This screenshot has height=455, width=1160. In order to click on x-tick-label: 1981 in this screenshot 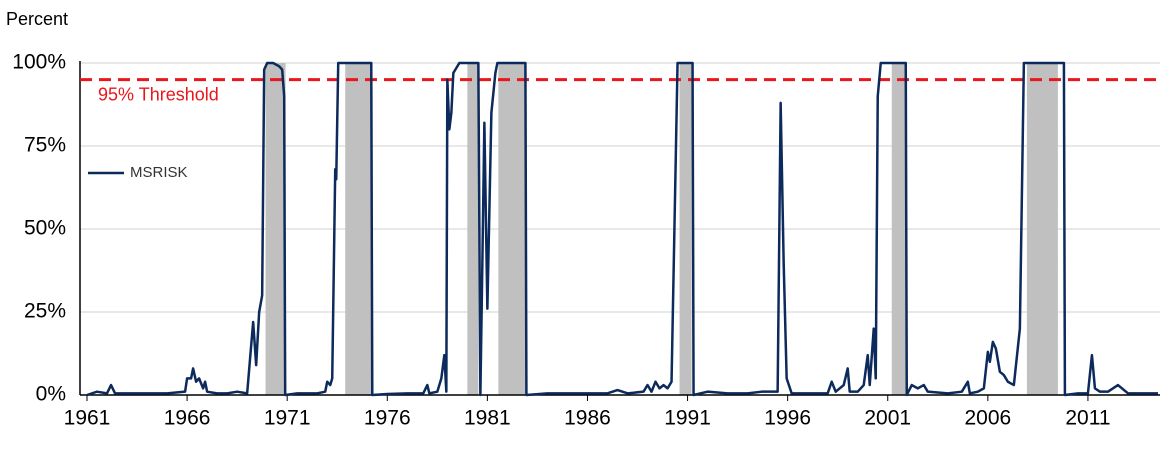, I will do `click(487, 418)`.